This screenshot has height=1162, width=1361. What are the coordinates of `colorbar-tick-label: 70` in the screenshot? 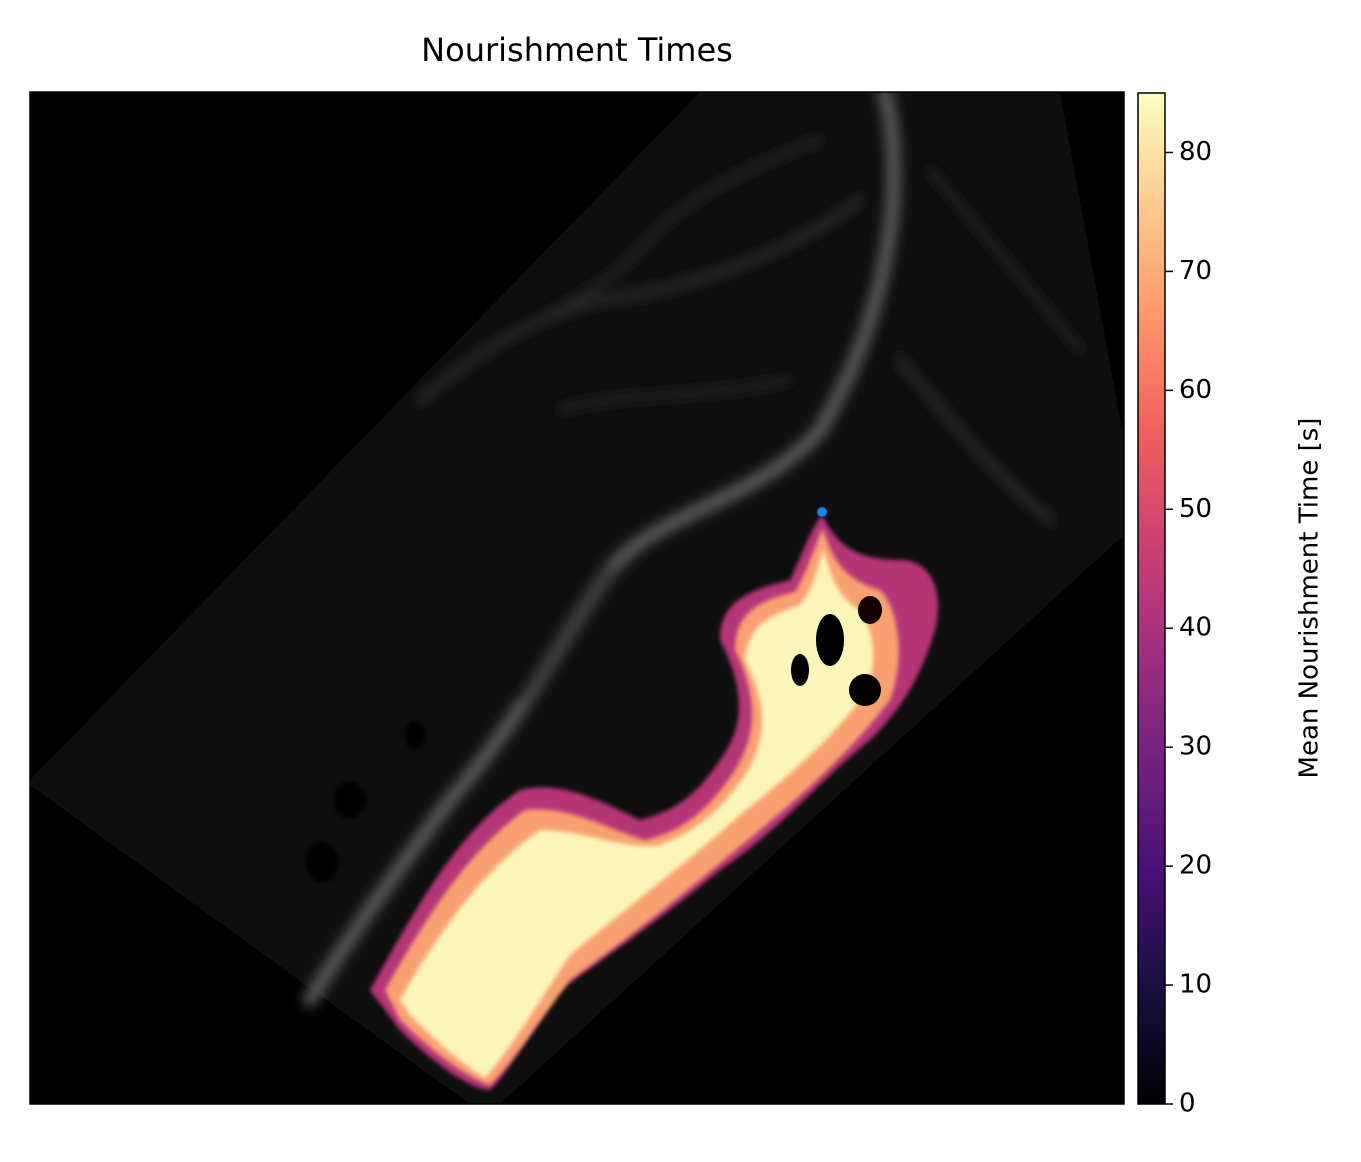 It's located at (1195, 271).